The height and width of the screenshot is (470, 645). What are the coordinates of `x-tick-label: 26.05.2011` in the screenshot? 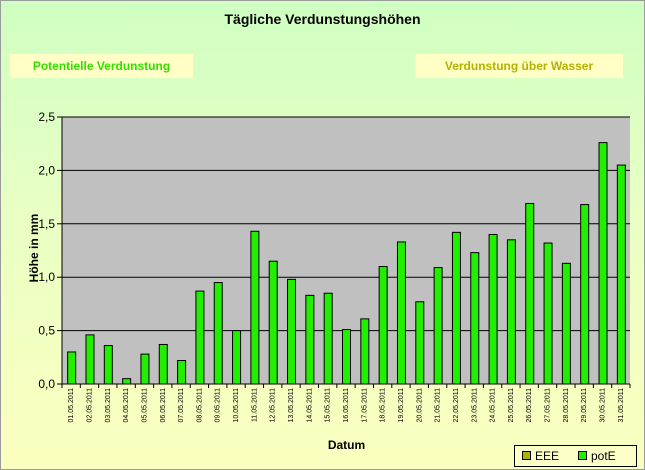 It's located at (529, 405).